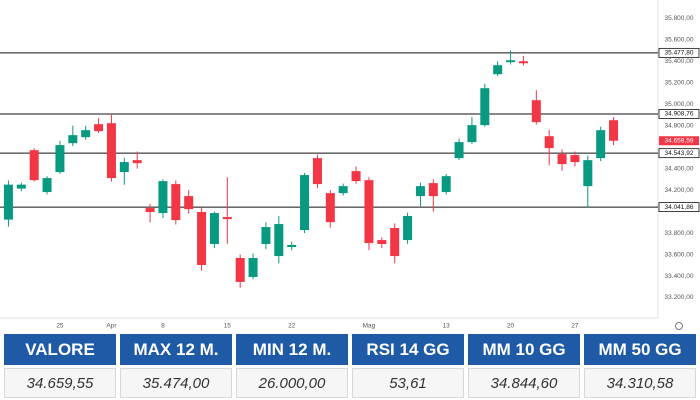  I want to click on y-tick-label: 35.200,00, so click(679, 82).